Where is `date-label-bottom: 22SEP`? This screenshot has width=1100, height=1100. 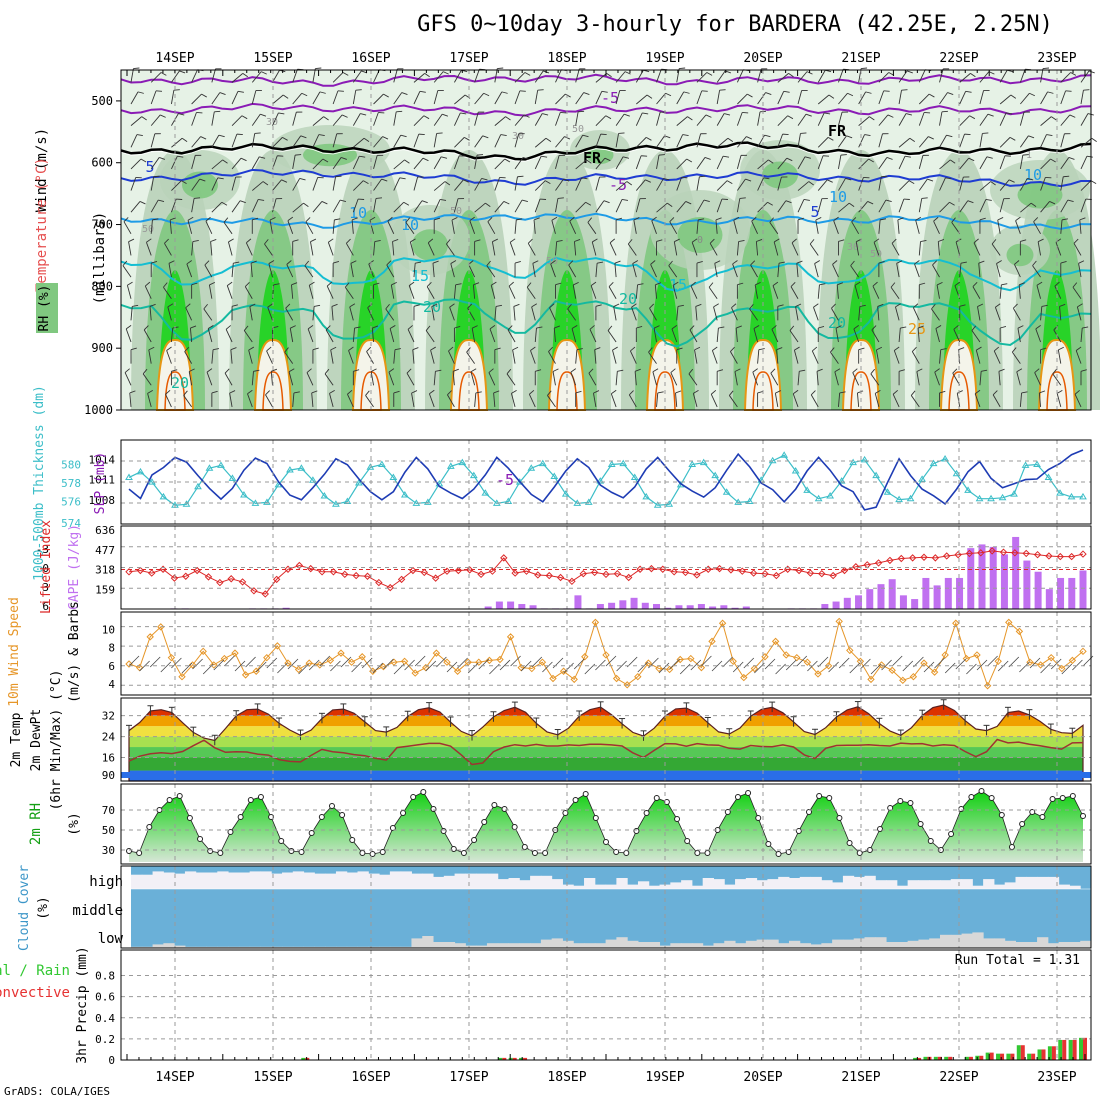
date-label-bottom: 22SEP is located at coordinates (958, 1077).